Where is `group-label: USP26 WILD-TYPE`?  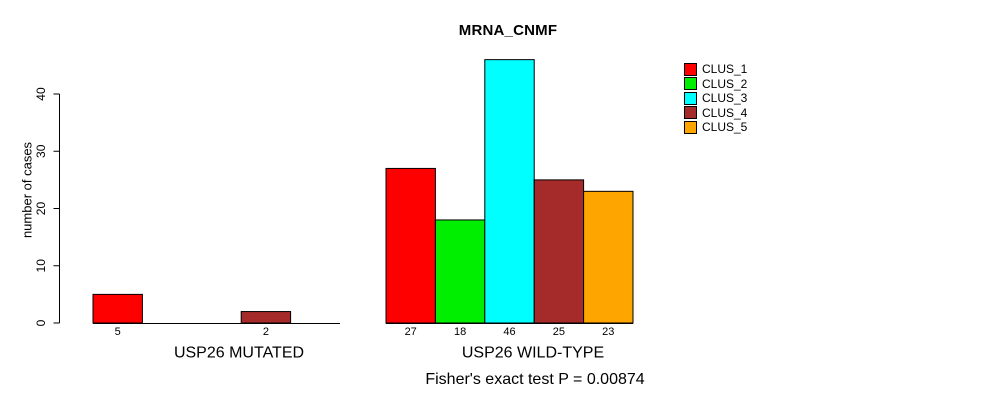 group-label: USP26 WILD-TYPE is located at coordinates (533, 353).